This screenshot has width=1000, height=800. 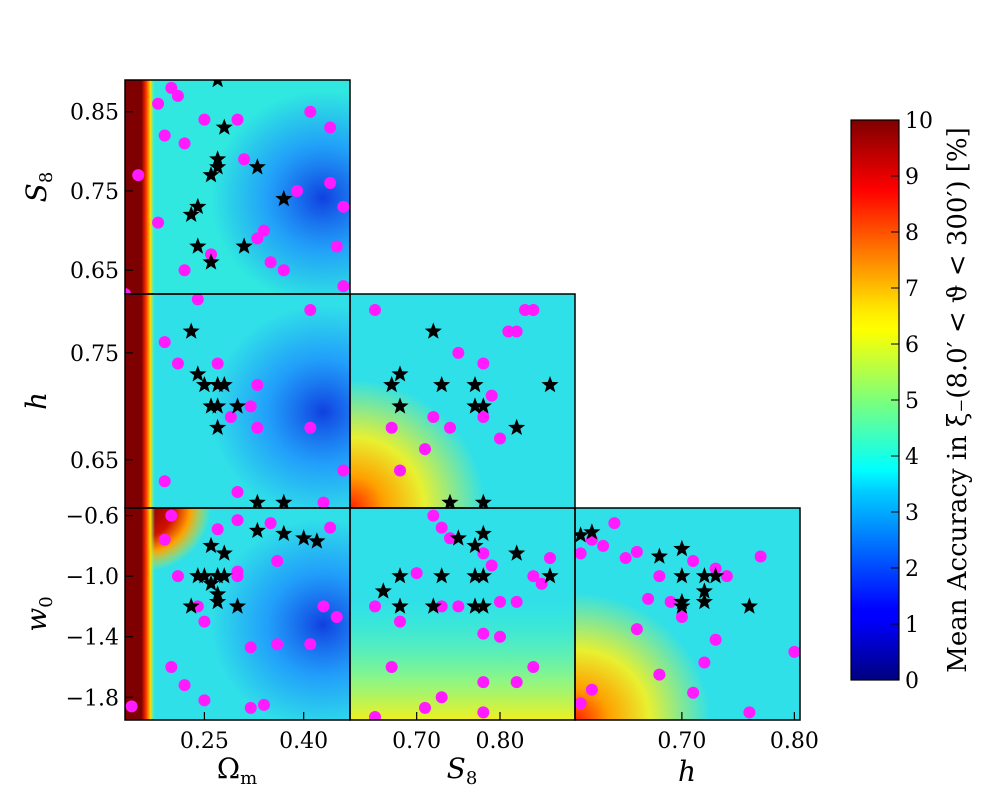 What do you see at coordinates (912, 177) in the screenshot?
I see `colorbar-tick-label: 9` at bounding box center [912, 177].